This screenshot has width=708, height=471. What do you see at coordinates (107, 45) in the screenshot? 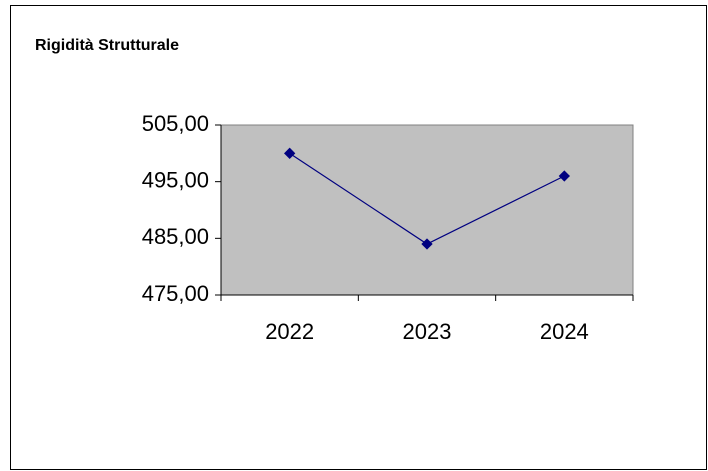
I see `chart-title: Rigidità Strutturale` at bounding box center [107, 45].